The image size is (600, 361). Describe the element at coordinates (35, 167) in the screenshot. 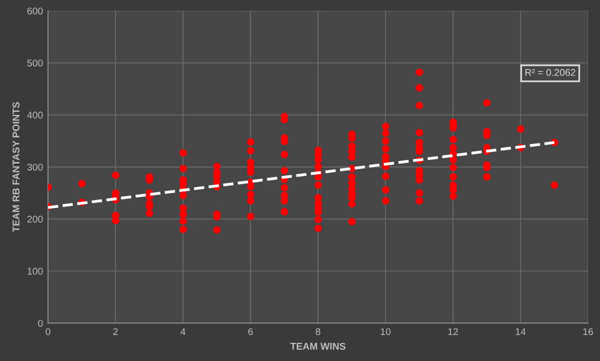

I see `y-tick-label: 300` at that location.